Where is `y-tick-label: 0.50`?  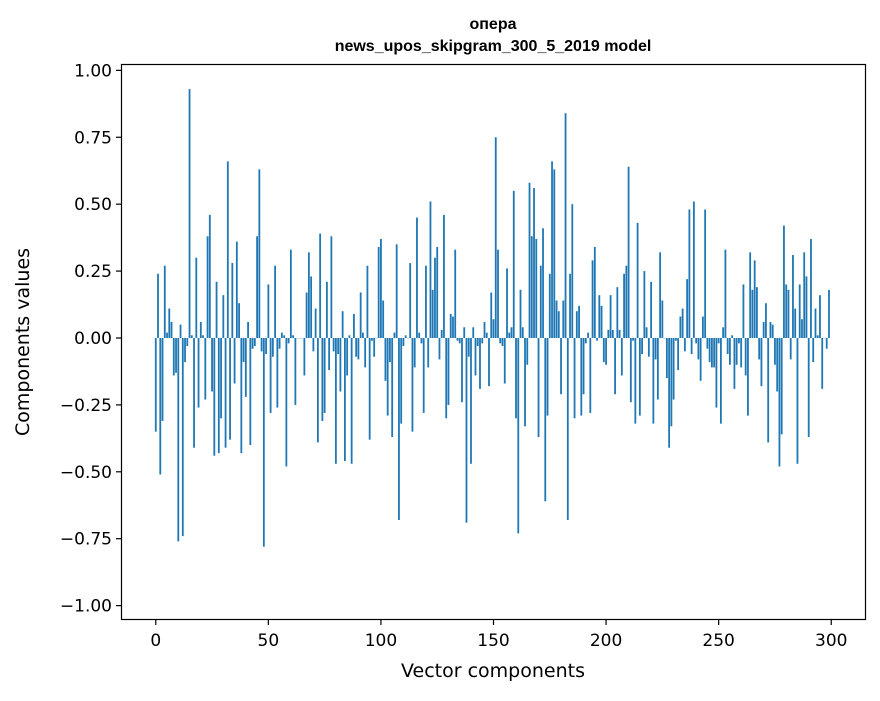 y-tick-label: 0.50 is located at coordinates (93, 205).